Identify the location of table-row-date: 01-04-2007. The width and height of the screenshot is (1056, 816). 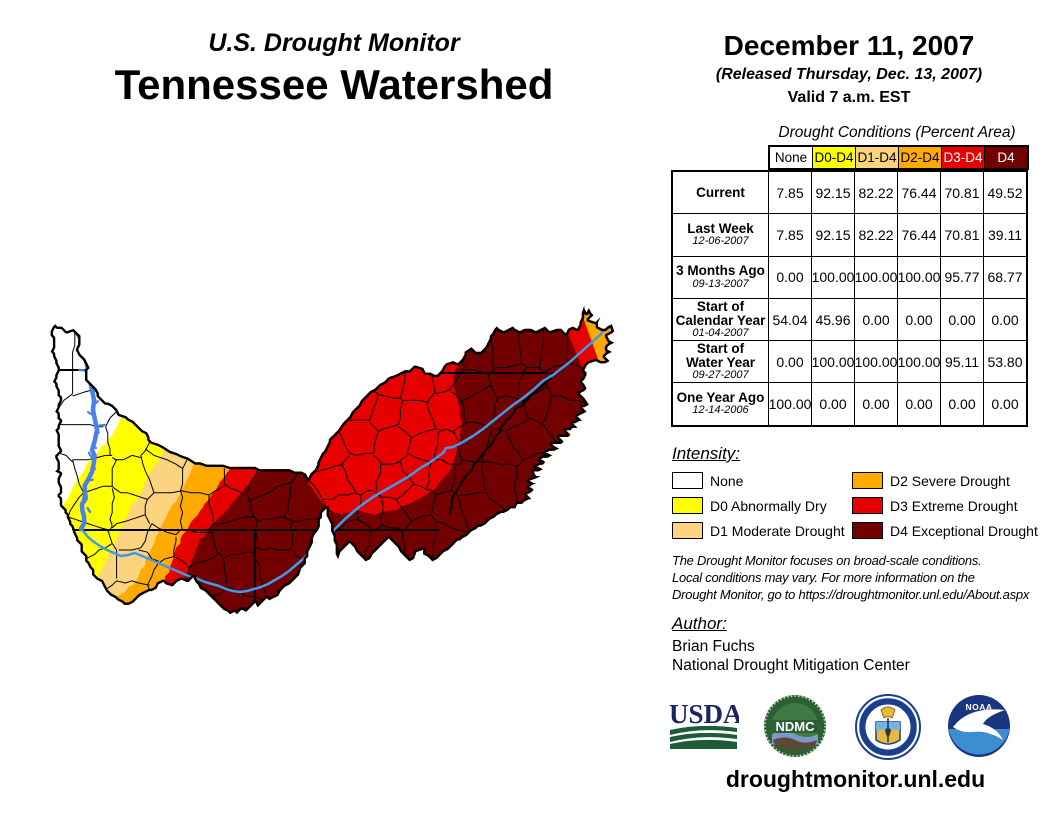
(720, 332).